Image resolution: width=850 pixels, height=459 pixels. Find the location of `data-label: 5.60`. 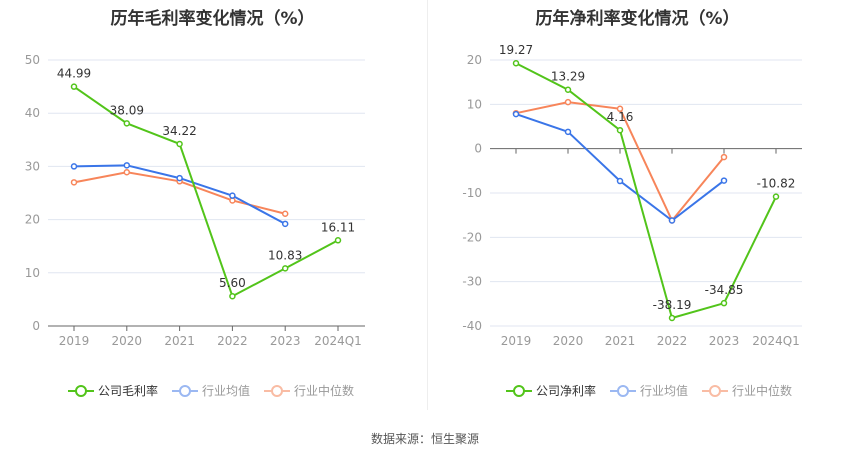

data-label: 5.60 is located at coordinates (232, 283).